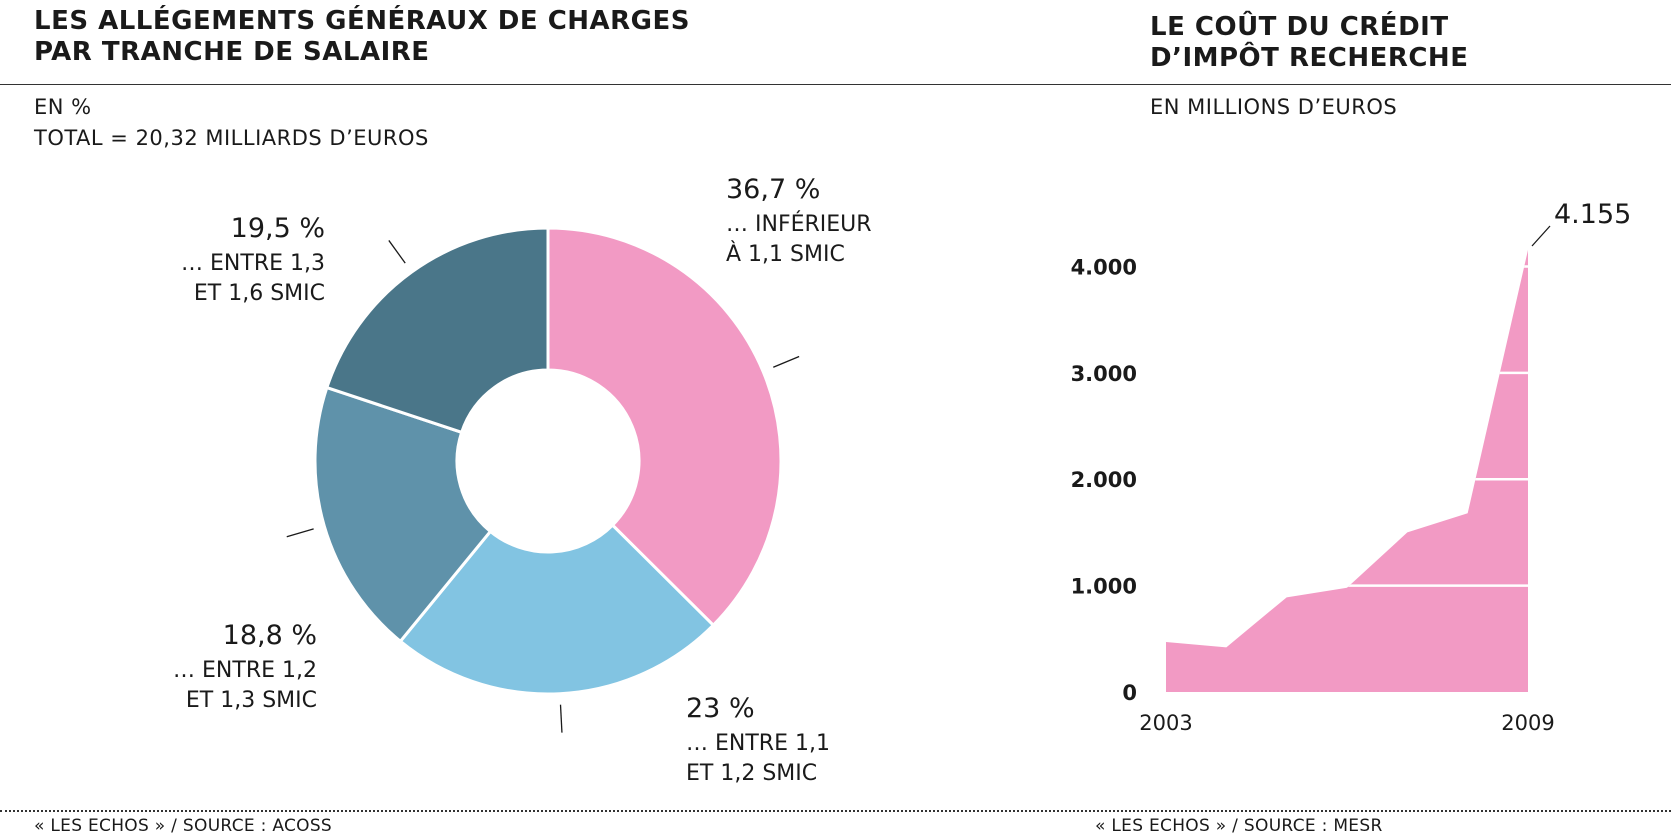  I want to click on right-source-note: « LES ECHOS » / SOURCE : MESR, so click(1239, 826).